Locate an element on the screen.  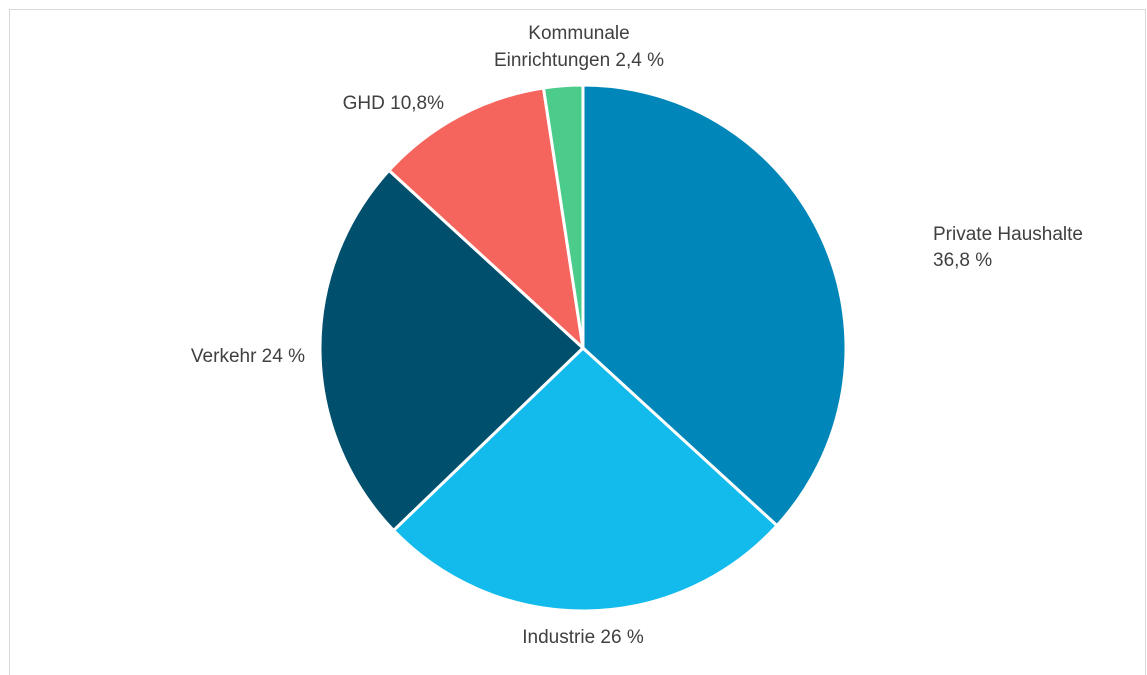
data-label-line: Einrichtungen 2,4 % is located at coordinates (579, 60).